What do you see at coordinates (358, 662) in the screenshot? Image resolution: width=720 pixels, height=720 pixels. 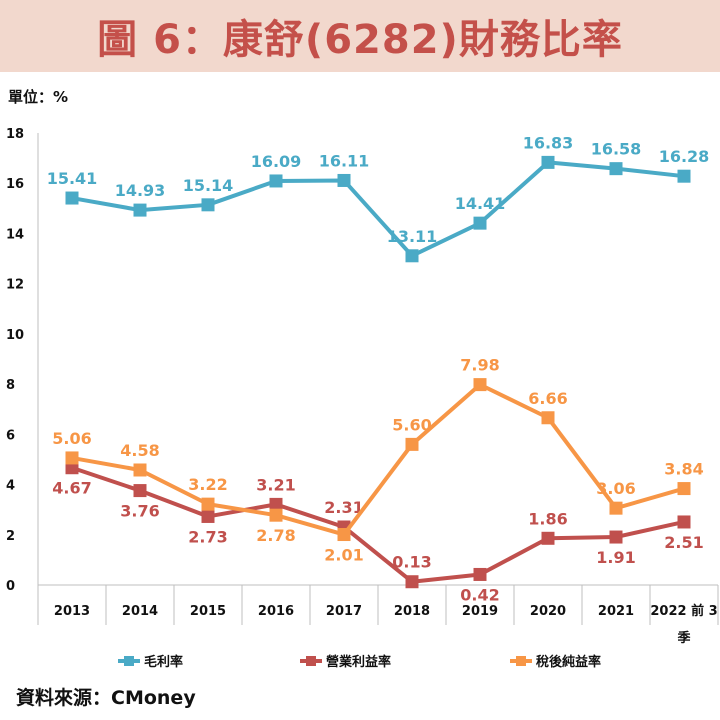 I see `legend-label: 營業利益率` at bounding box center [358, 662].